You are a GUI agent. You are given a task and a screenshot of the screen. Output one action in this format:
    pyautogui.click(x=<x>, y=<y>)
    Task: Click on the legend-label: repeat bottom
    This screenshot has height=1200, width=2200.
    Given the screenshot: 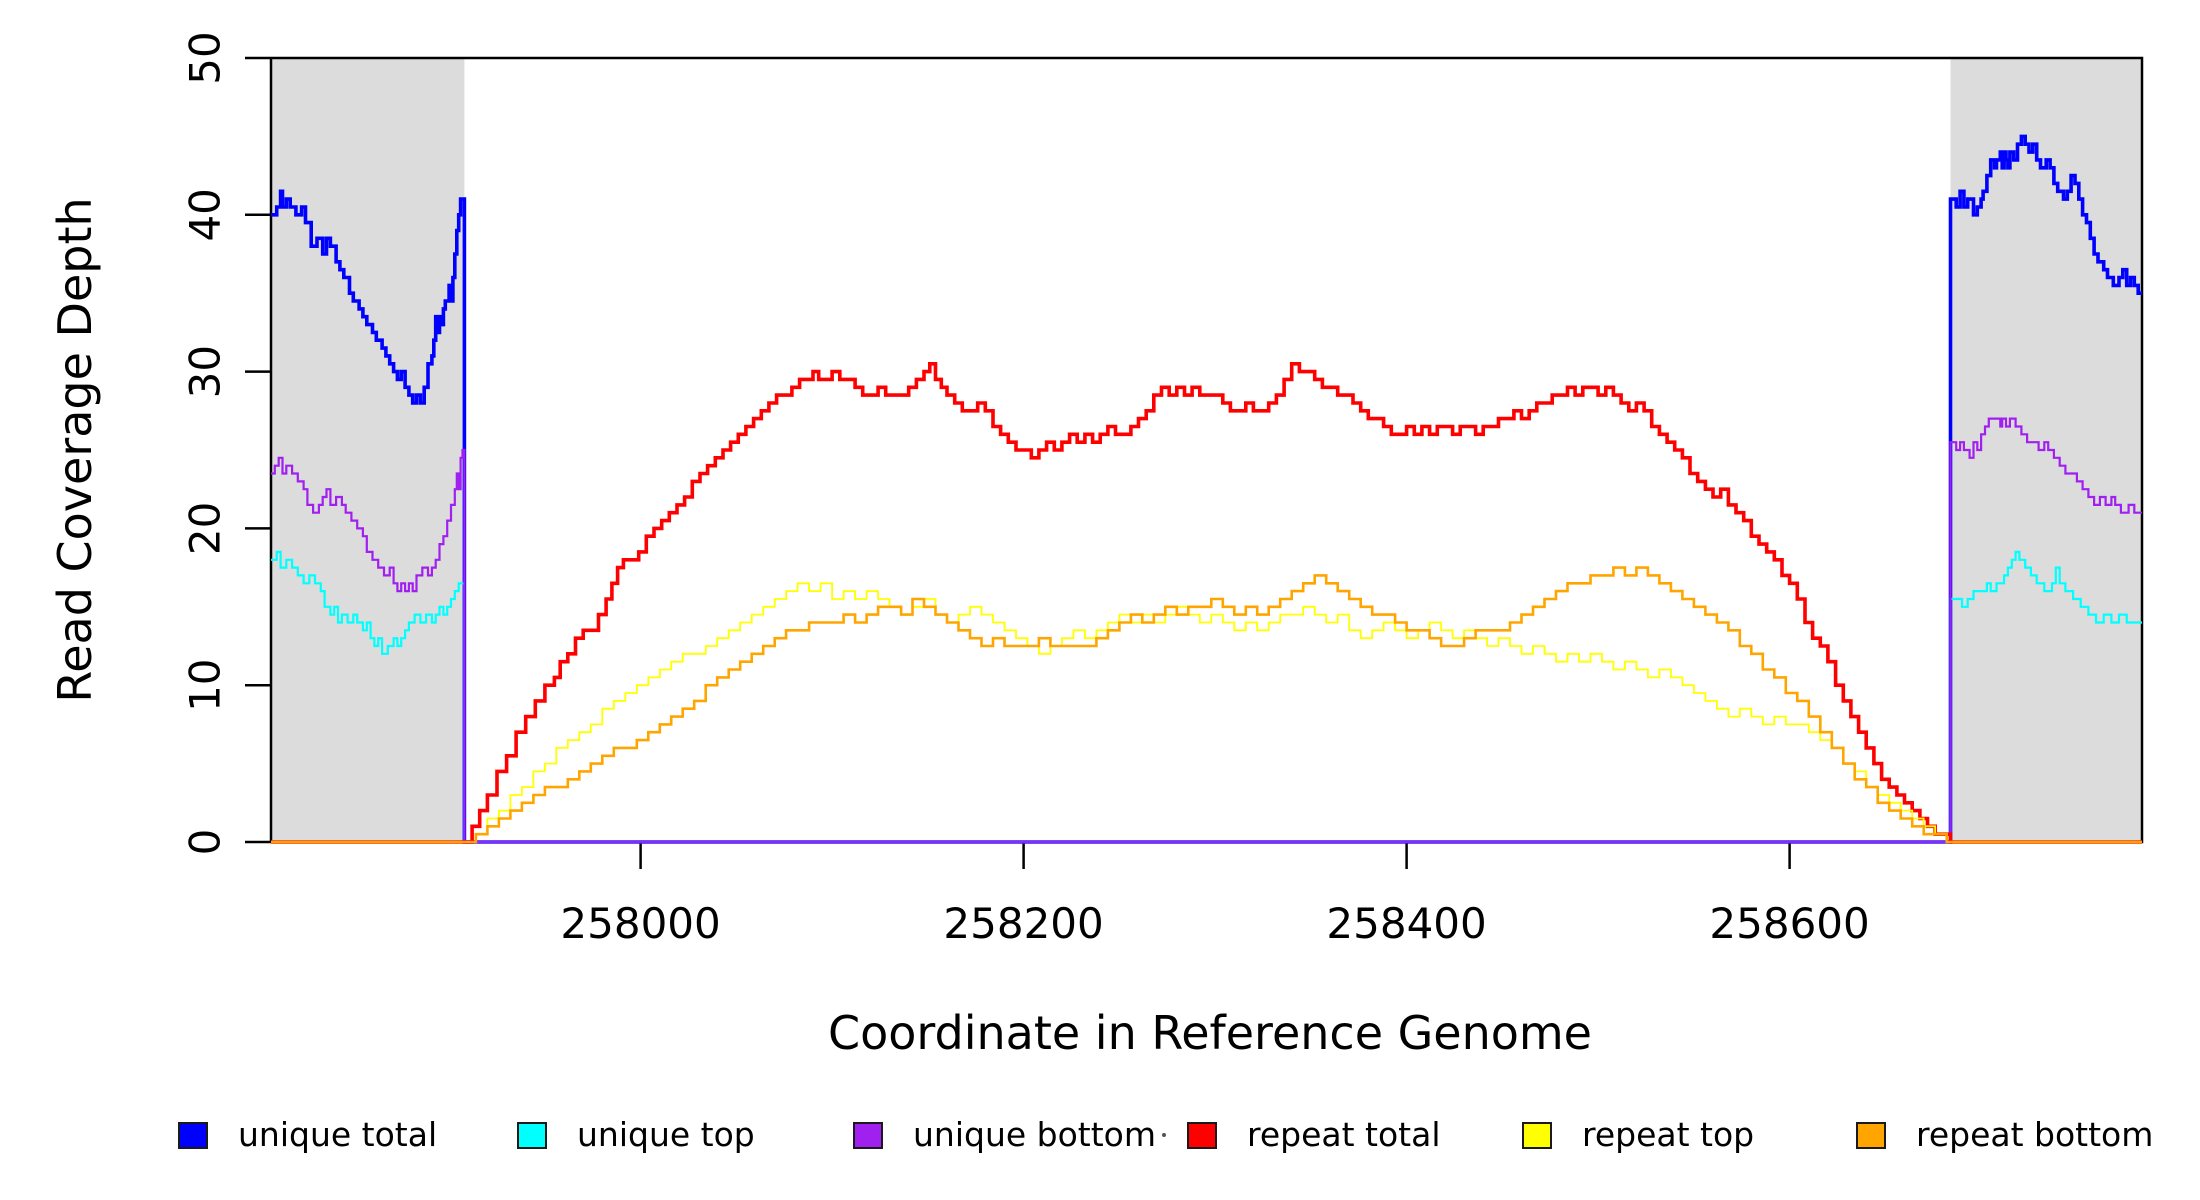 What is the action you would take?
    pyautogui.click(x=2035, y=1134)
    